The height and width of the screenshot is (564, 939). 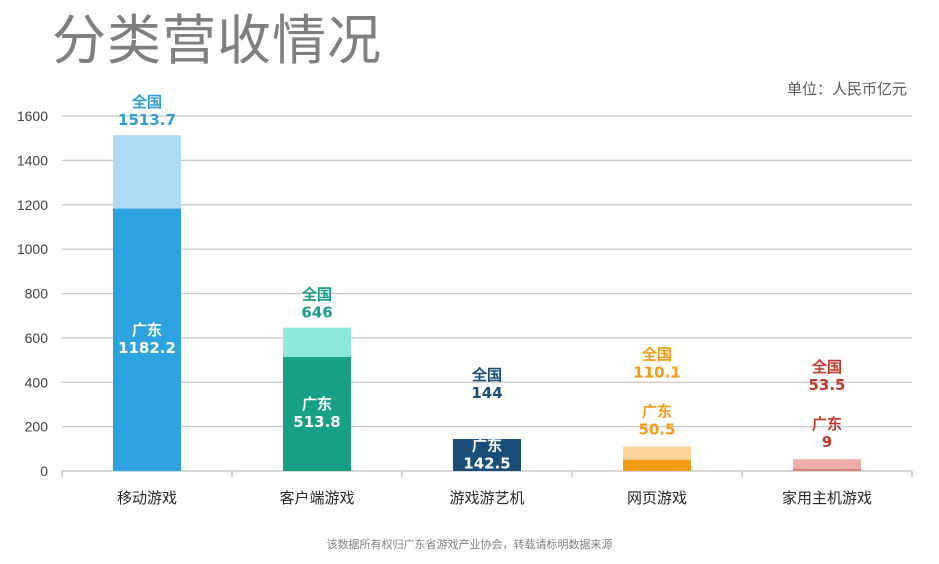 I want to click on y-tick-label: 1600, so click(x=32, y=116).